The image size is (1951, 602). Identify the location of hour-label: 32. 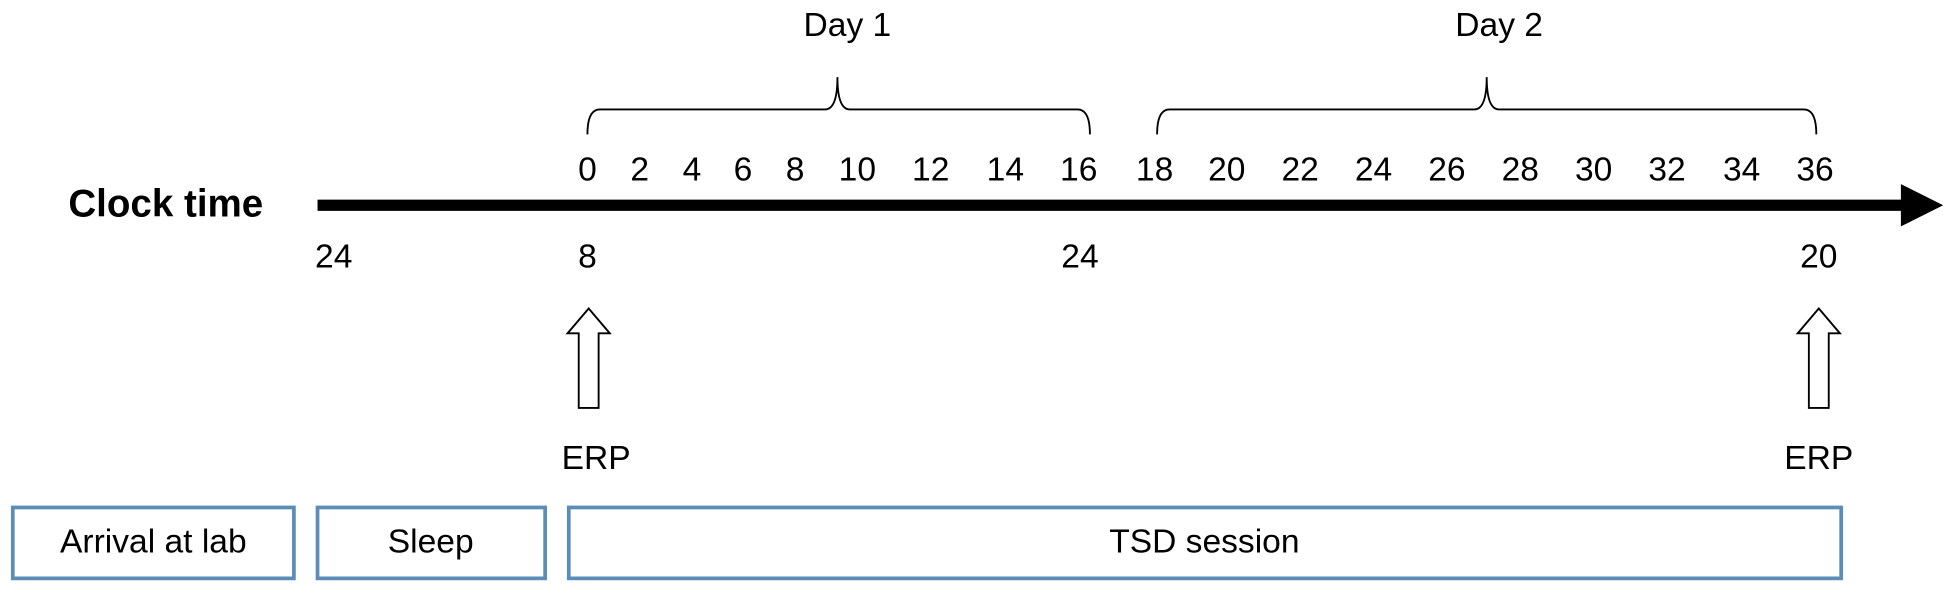
(1666, 170).